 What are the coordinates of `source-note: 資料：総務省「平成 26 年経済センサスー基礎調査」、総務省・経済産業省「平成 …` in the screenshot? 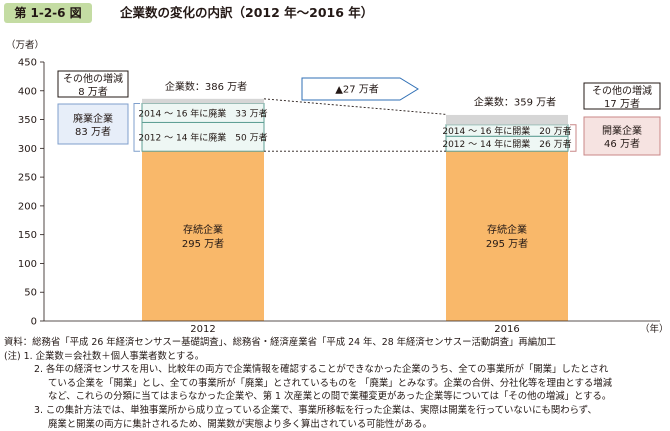 It's located at (280, 342).